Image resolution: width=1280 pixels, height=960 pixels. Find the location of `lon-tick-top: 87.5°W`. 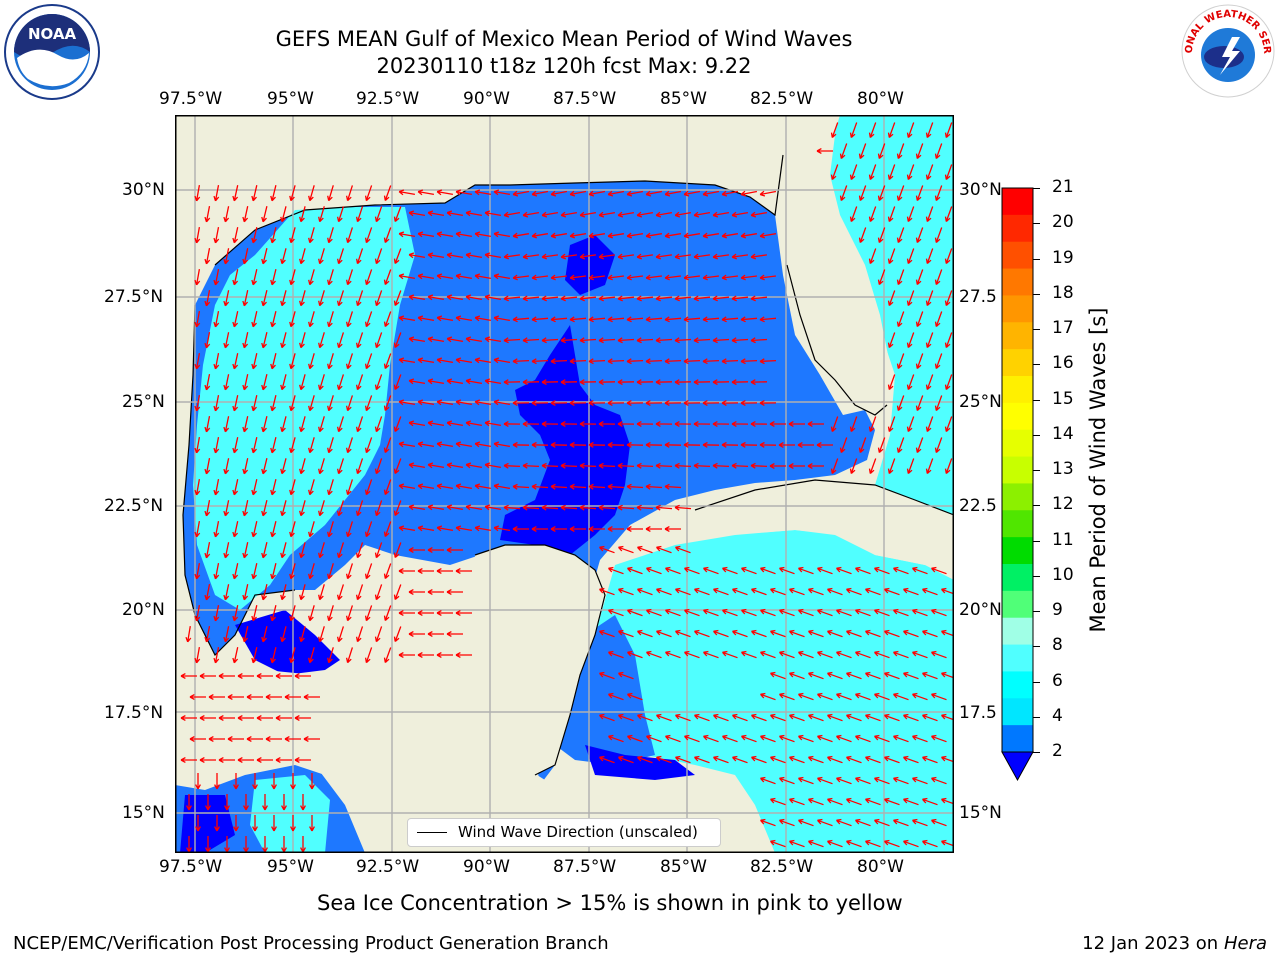

lon-tick-top: 87.5°W is located at coordinates (585, 99).